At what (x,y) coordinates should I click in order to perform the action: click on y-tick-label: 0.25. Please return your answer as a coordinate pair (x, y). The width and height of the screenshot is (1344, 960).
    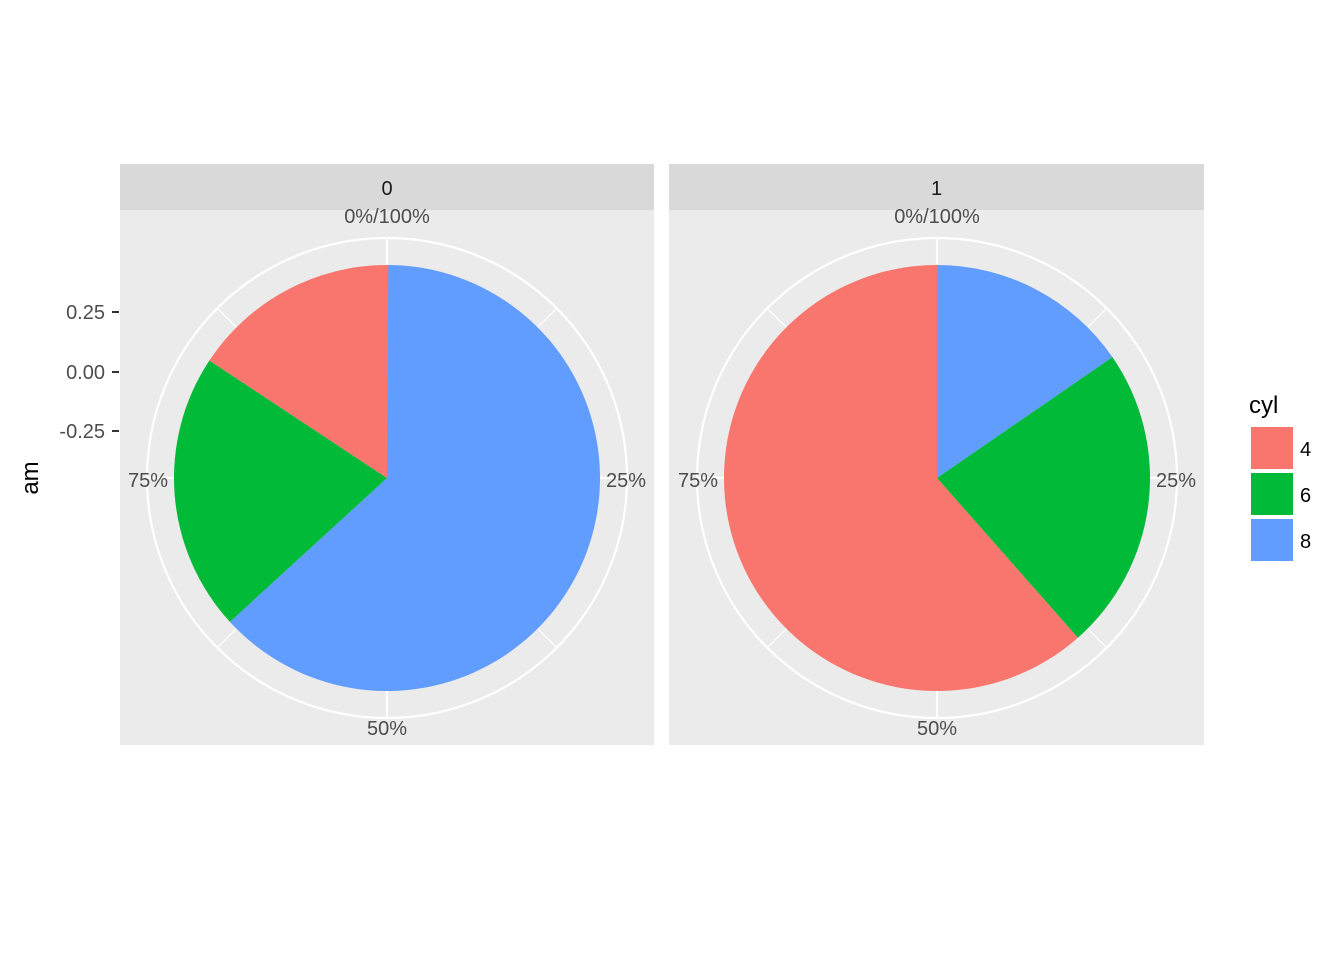
    Looking at the image, I should click on (85, 313).